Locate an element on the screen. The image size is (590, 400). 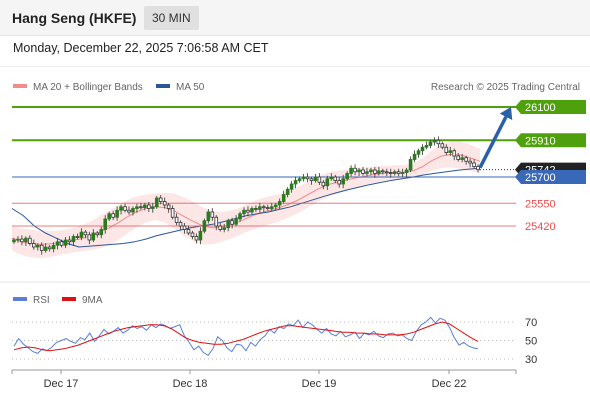
rsi-lines is located at coordinates (246, 336).